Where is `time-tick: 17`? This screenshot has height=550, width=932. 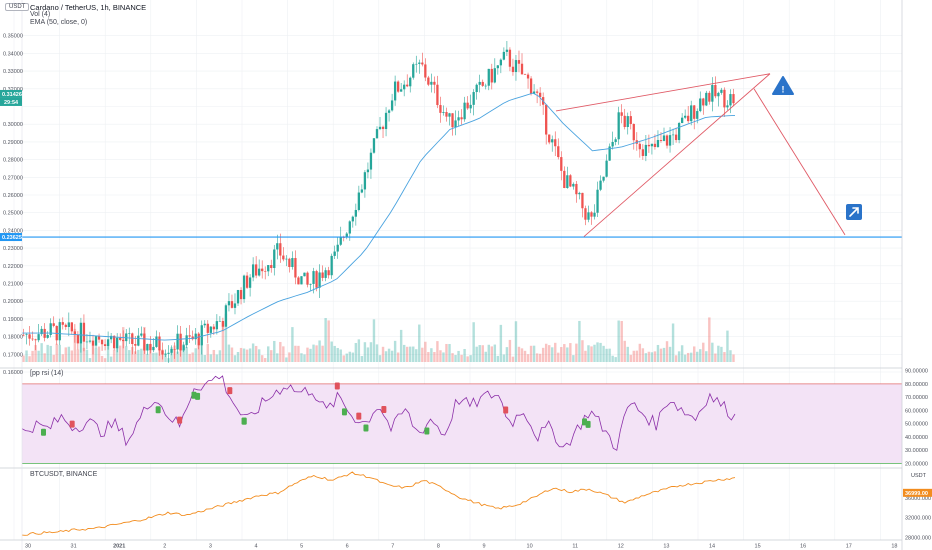 time-tick: 17 is located at coordinates (849, 547).